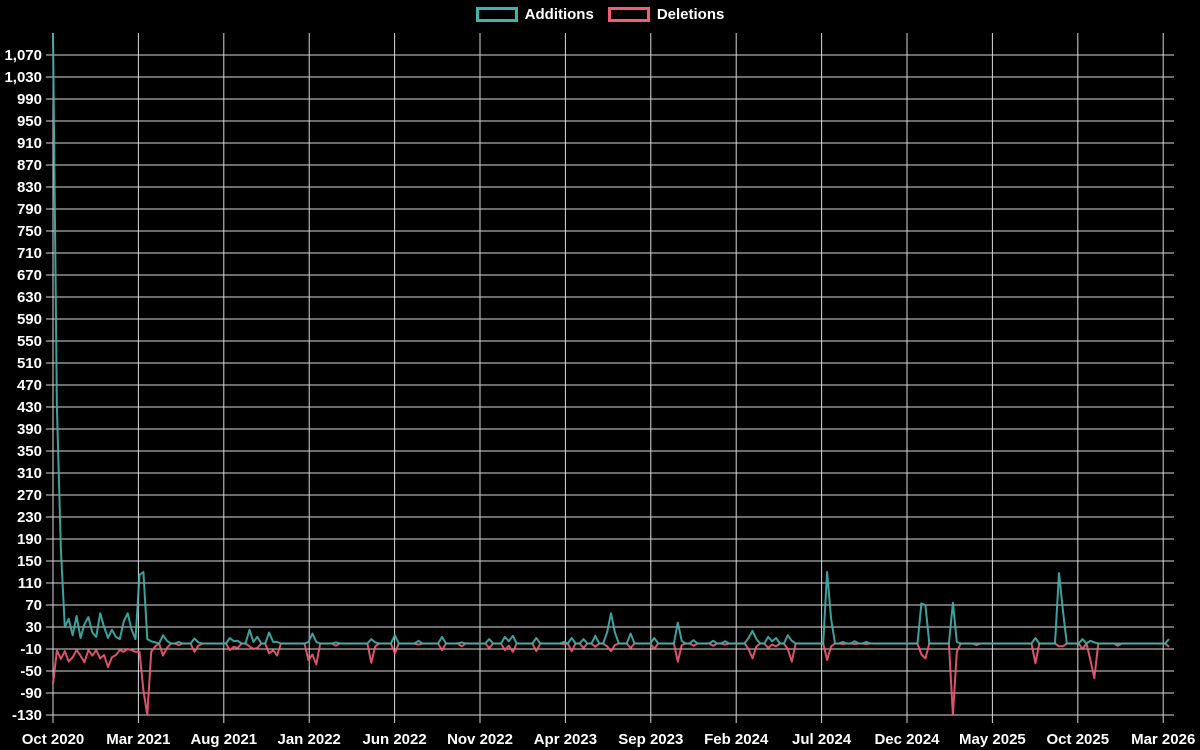 The image size is (1200, 750). I want to click on additions-legend-label: Additions, so click(559, 14).